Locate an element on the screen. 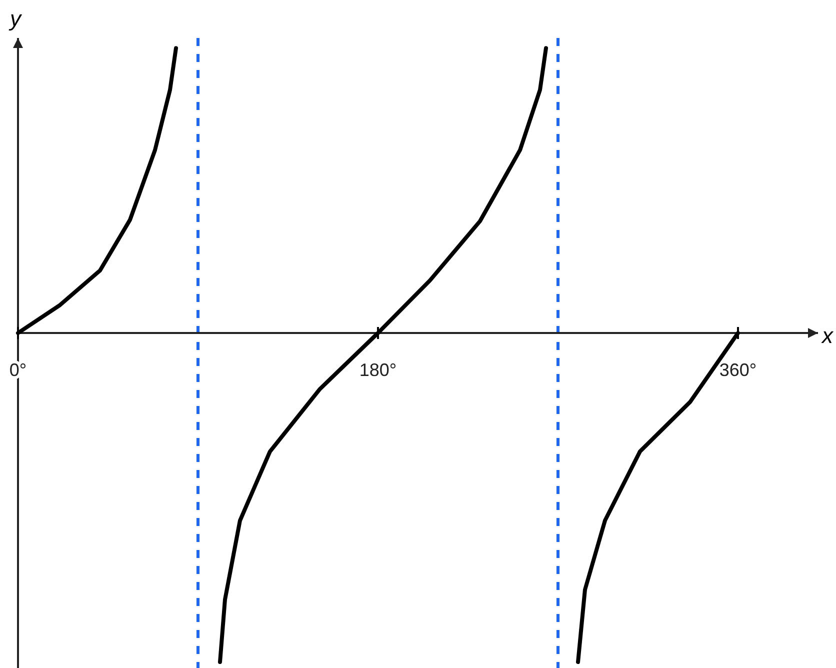 The width and height of the screenshot is (836, 668). x-tick-label: 180° is located at coordinates (378, 370).